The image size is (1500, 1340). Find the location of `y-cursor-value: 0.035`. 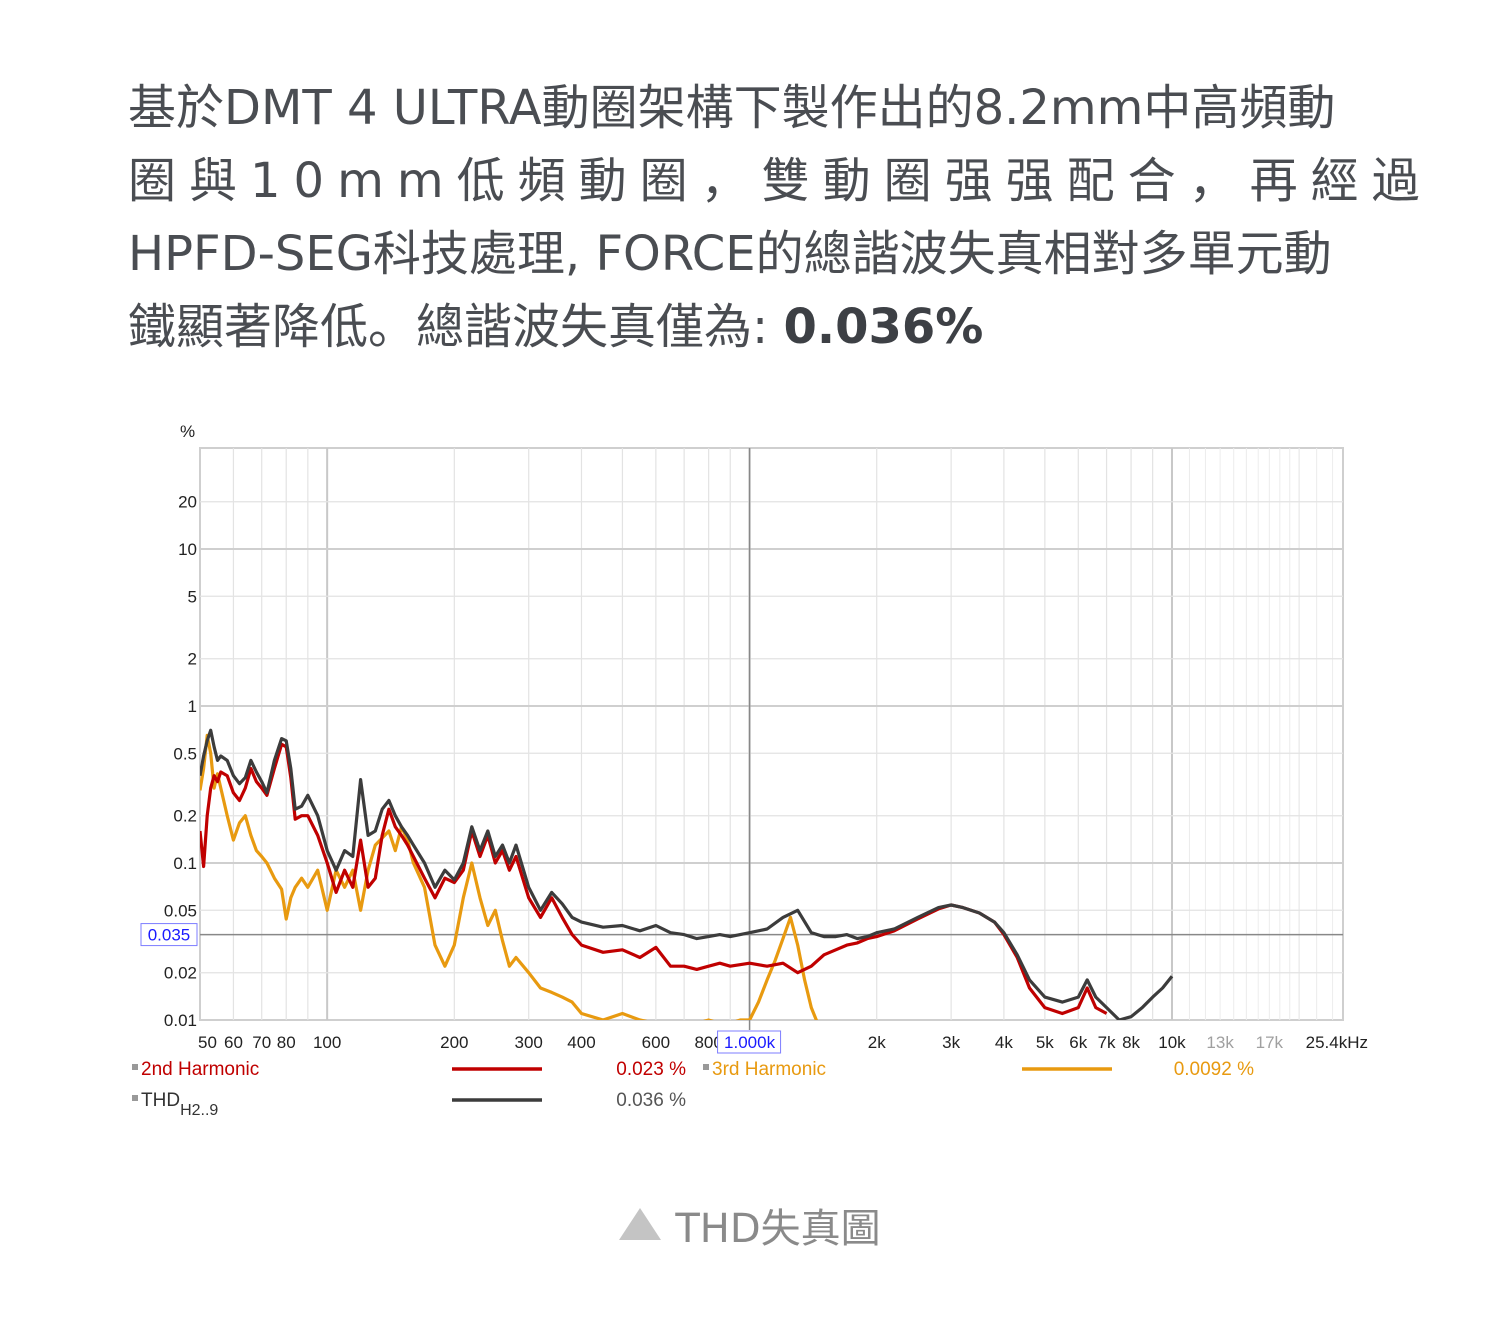

y-cursor-value: 0.035 is located at coordinates (169, 935).